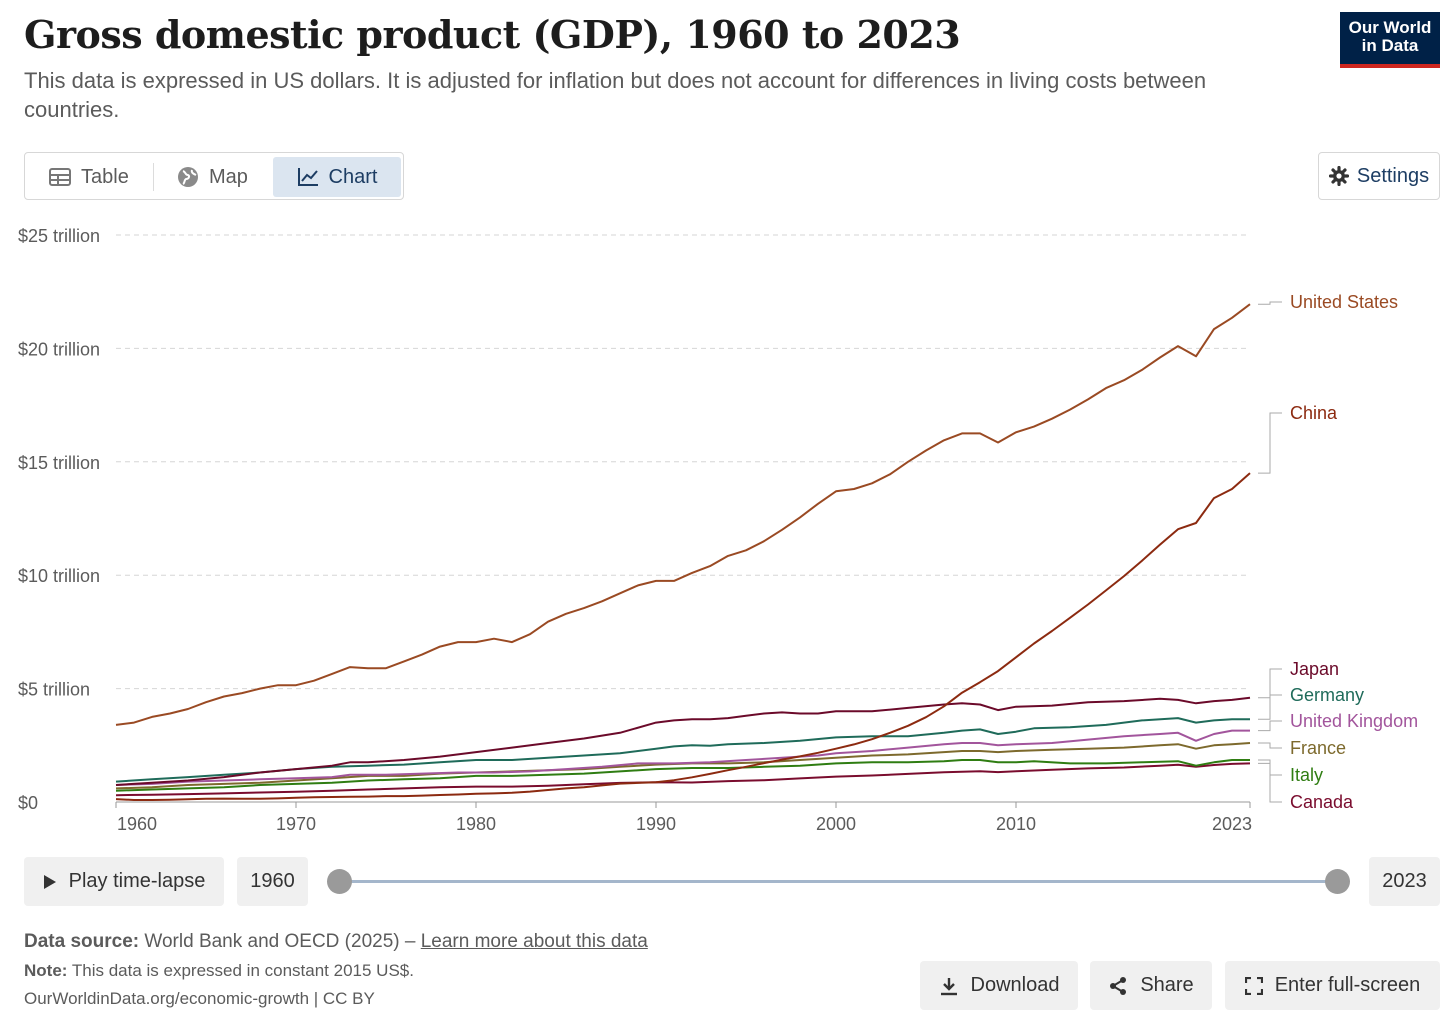  I want to click on play-timelapse-button: Play time-lapse, so click(124, 881).